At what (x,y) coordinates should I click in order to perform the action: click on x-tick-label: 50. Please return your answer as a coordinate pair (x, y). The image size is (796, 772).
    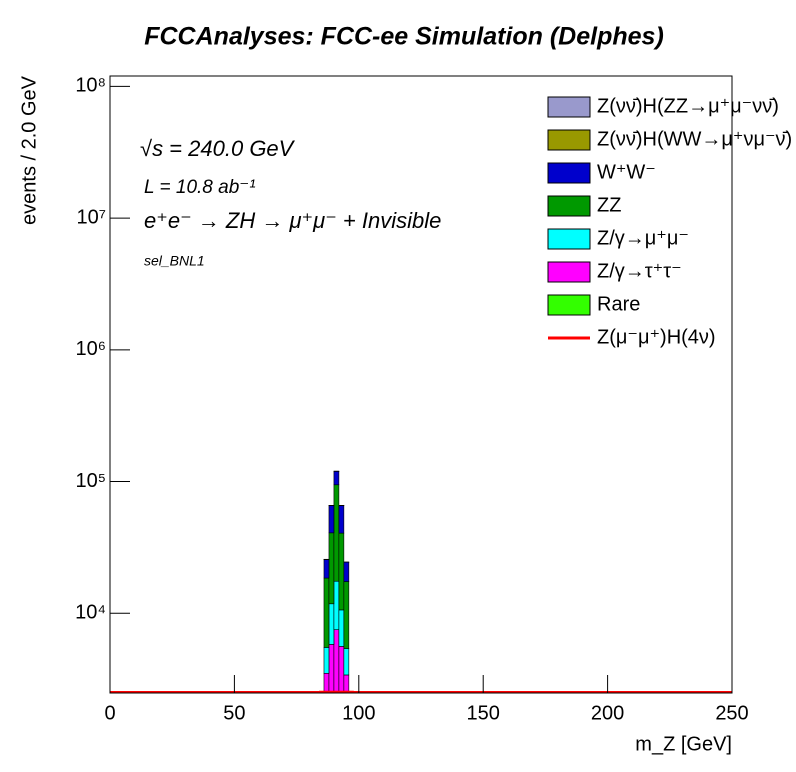
    Looking at the image, I should click on (234, 713).